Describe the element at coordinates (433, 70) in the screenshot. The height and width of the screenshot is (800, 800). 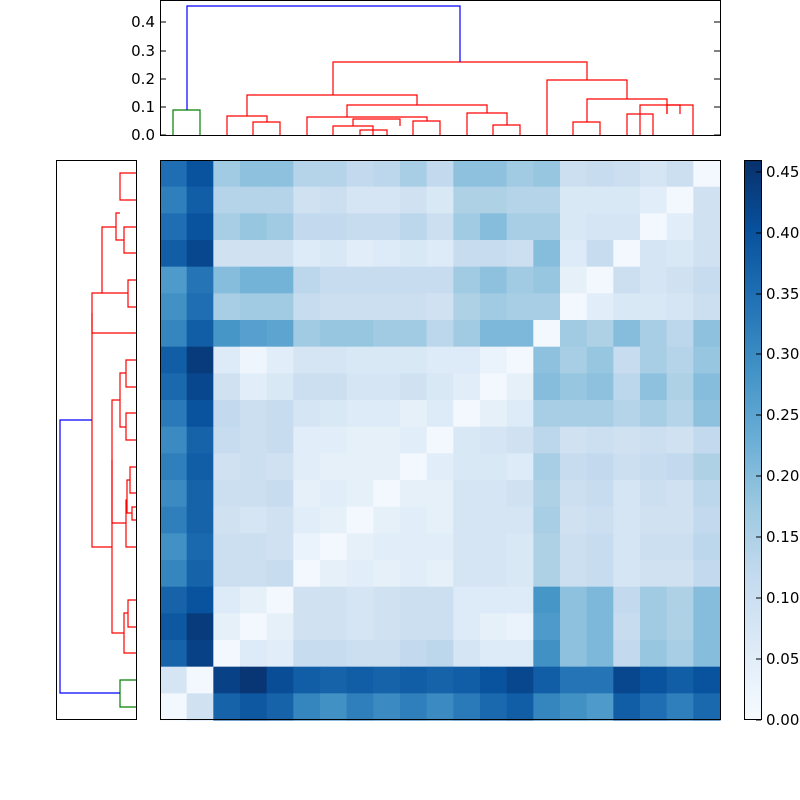
I see `top-dendrogram-links` at that location.